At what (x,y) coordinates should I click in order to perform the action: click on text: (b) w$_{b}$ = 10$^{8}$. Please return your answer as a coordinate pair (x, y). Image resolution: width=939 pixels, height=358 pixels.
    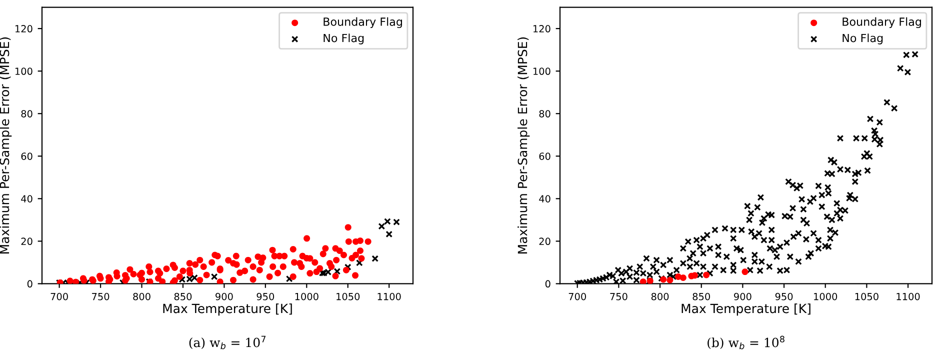
    Looking at the image, I should click on (746, 343).